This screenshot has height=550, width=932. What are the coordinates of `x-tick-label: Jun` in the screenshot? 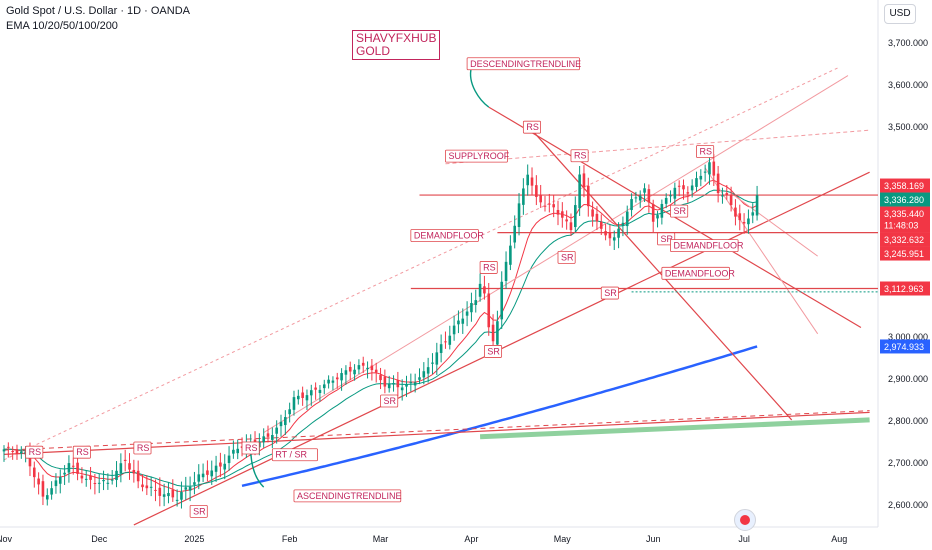 It's located at (653, 539).